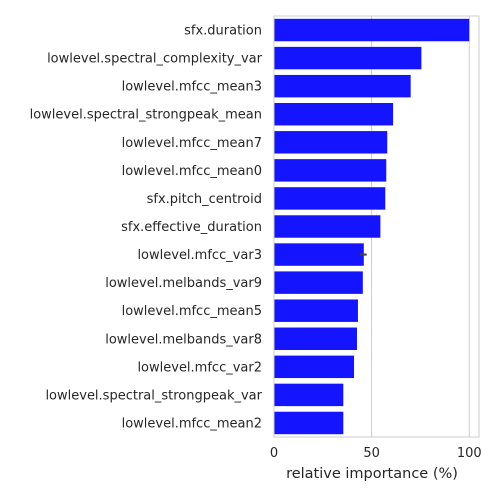 Image resolution: width=500 pixels, height=500 pixels. Describe the element at coordinates (191, 227) in the screenshot. I see `y-tick-label-sfx-effective-duration: sfx.effective_duration` at that location.